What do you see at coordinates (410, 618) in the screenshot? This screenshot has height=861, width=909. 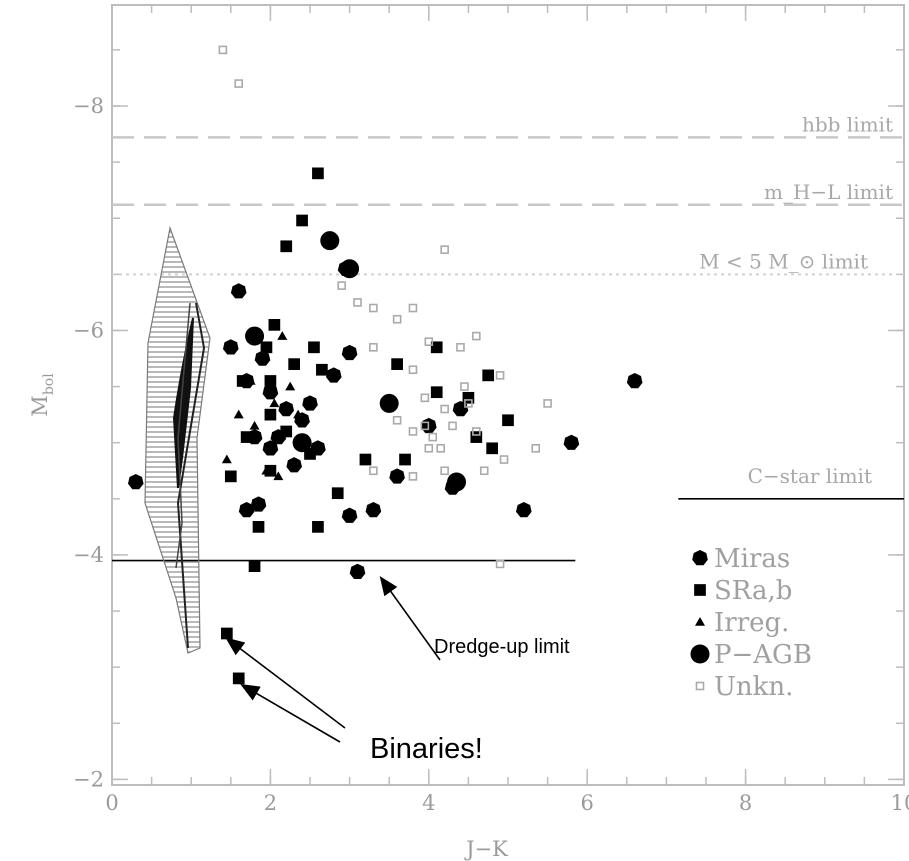 I see `dredge-up-arrow` at bounding box center [410, 618].